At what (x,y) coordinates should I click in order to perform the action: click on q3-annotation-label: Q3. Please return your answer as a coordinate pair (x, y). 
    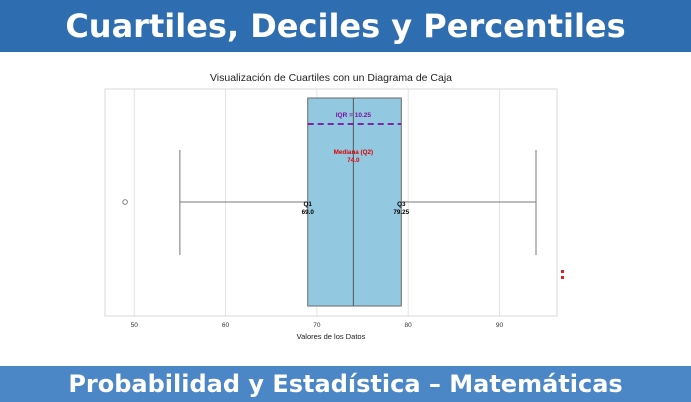
    Looking at the image, I should click on (401, 204).